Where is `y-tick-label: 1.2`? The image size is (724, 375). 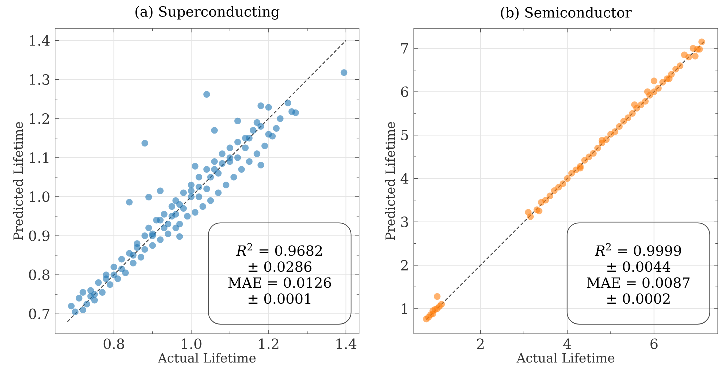
y-tick-label: 1.2 is located at coordinates (40, 119).